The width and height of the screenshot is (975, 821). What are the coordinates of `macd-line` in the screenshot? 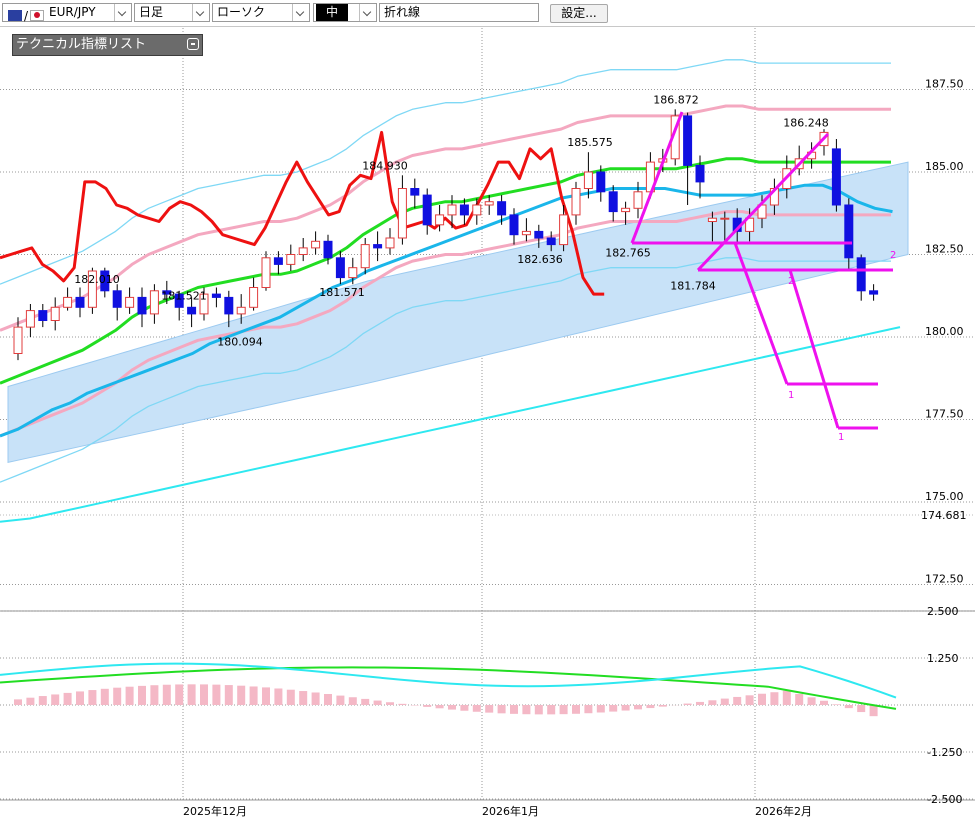 It's located at (448, 680).